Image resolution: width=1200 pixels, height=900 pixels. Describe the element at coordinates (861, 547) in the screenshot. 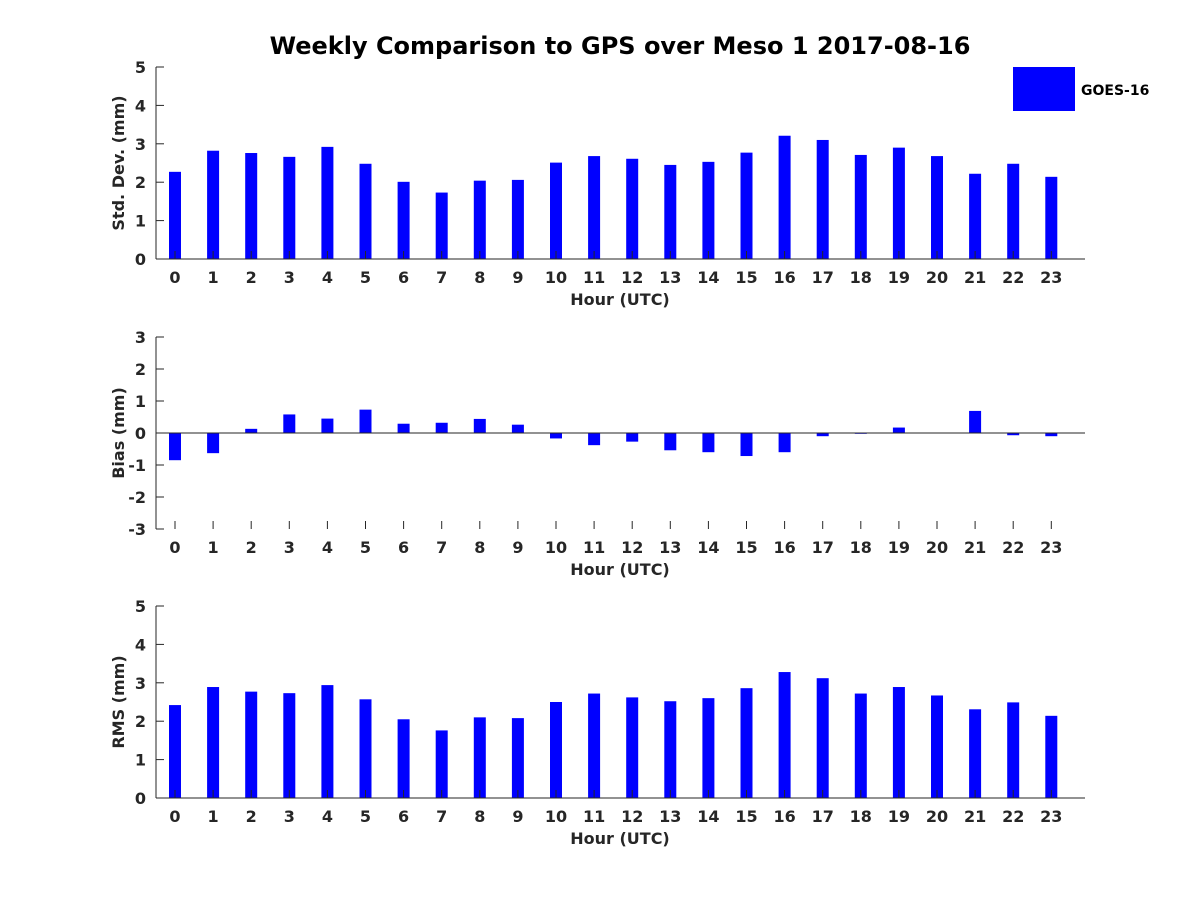

I see `x-tick-label: 18` at that location.